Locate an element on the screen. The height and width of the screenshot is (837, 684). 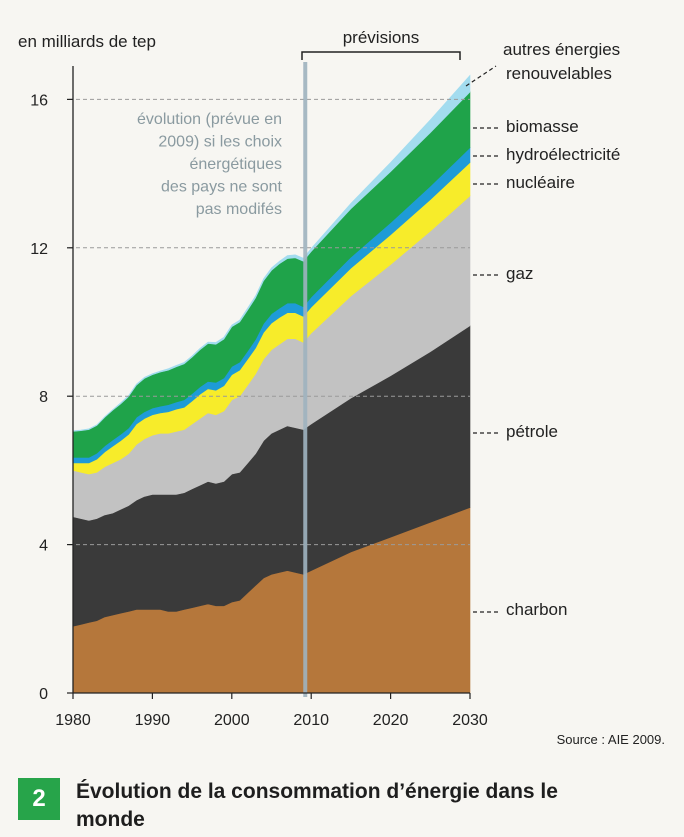
forecast-label: prévisions is located at coordinates (381, 37).